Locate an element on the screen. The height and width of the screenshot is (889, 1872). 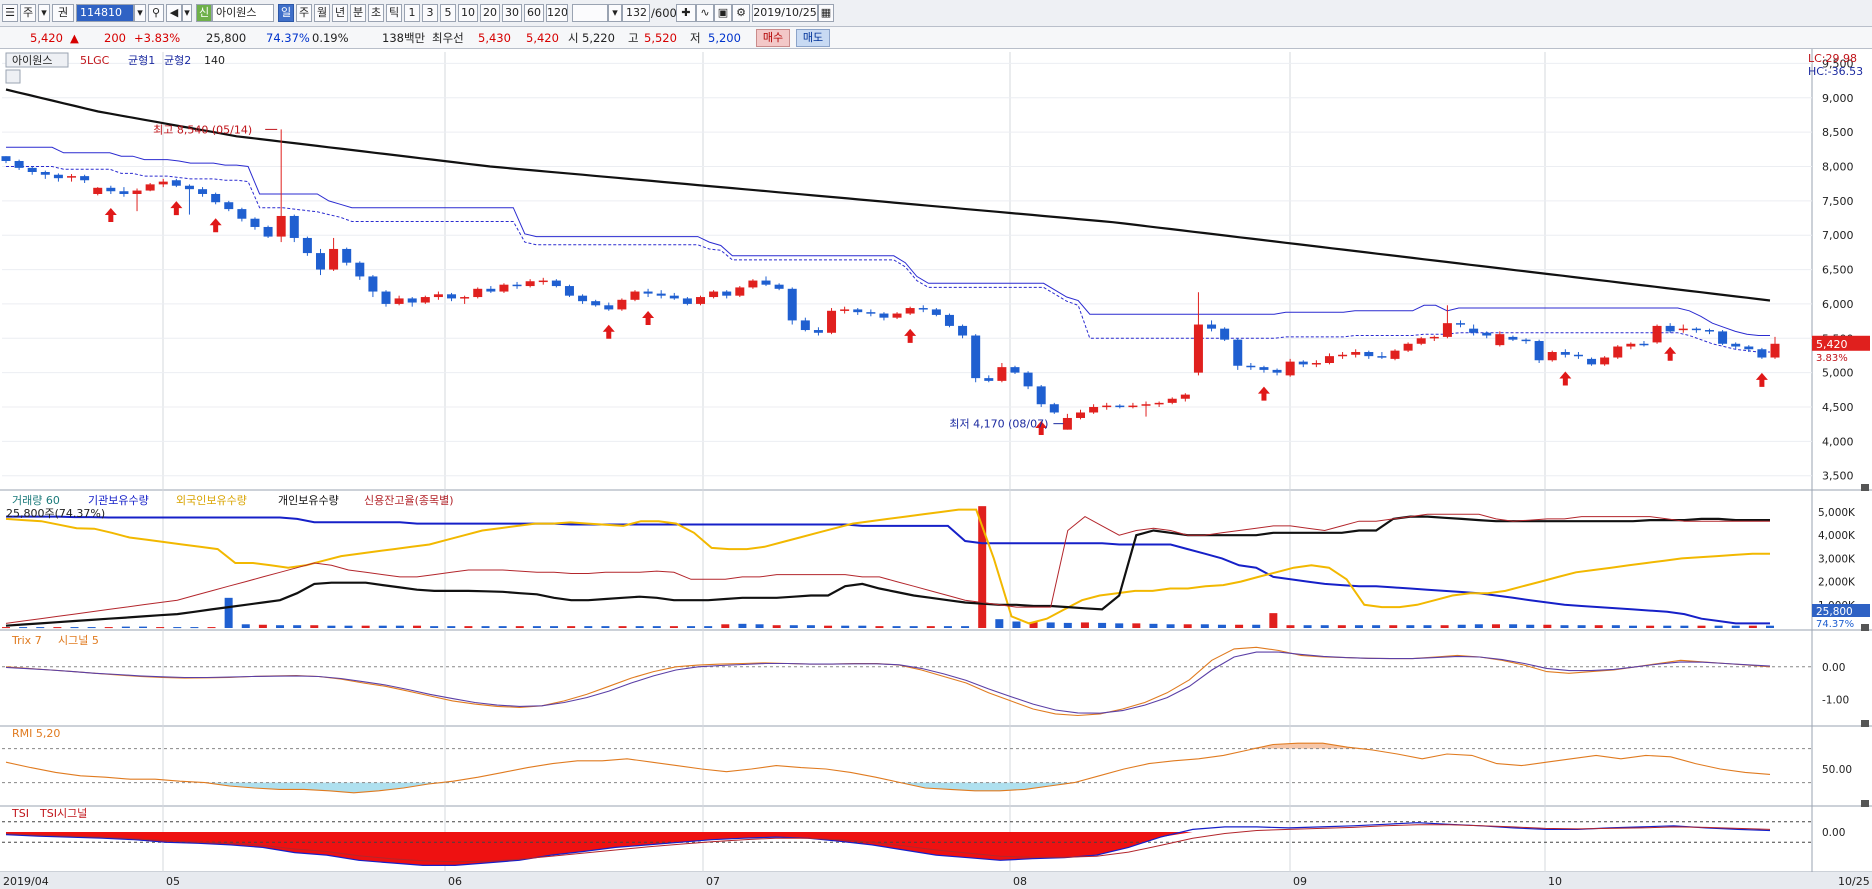
tab-rights: 권 is located at coordinates (63, 13).